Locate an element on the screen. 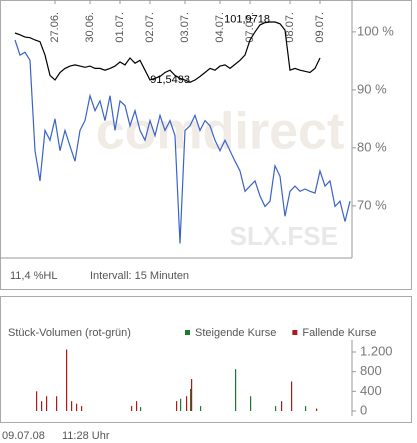  legend-label: Fallende Kurse is located at coordinates (339, 333).